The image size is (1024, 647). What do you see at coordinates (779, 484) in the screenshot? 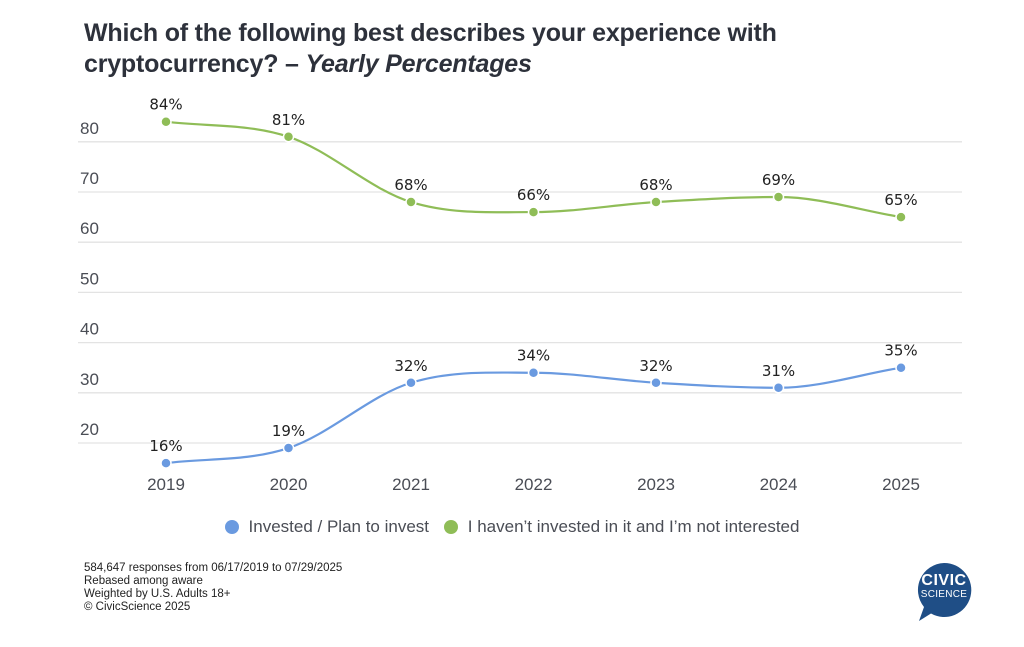
I see `x-tick-label: 2024` at bounding box center [779, 484].